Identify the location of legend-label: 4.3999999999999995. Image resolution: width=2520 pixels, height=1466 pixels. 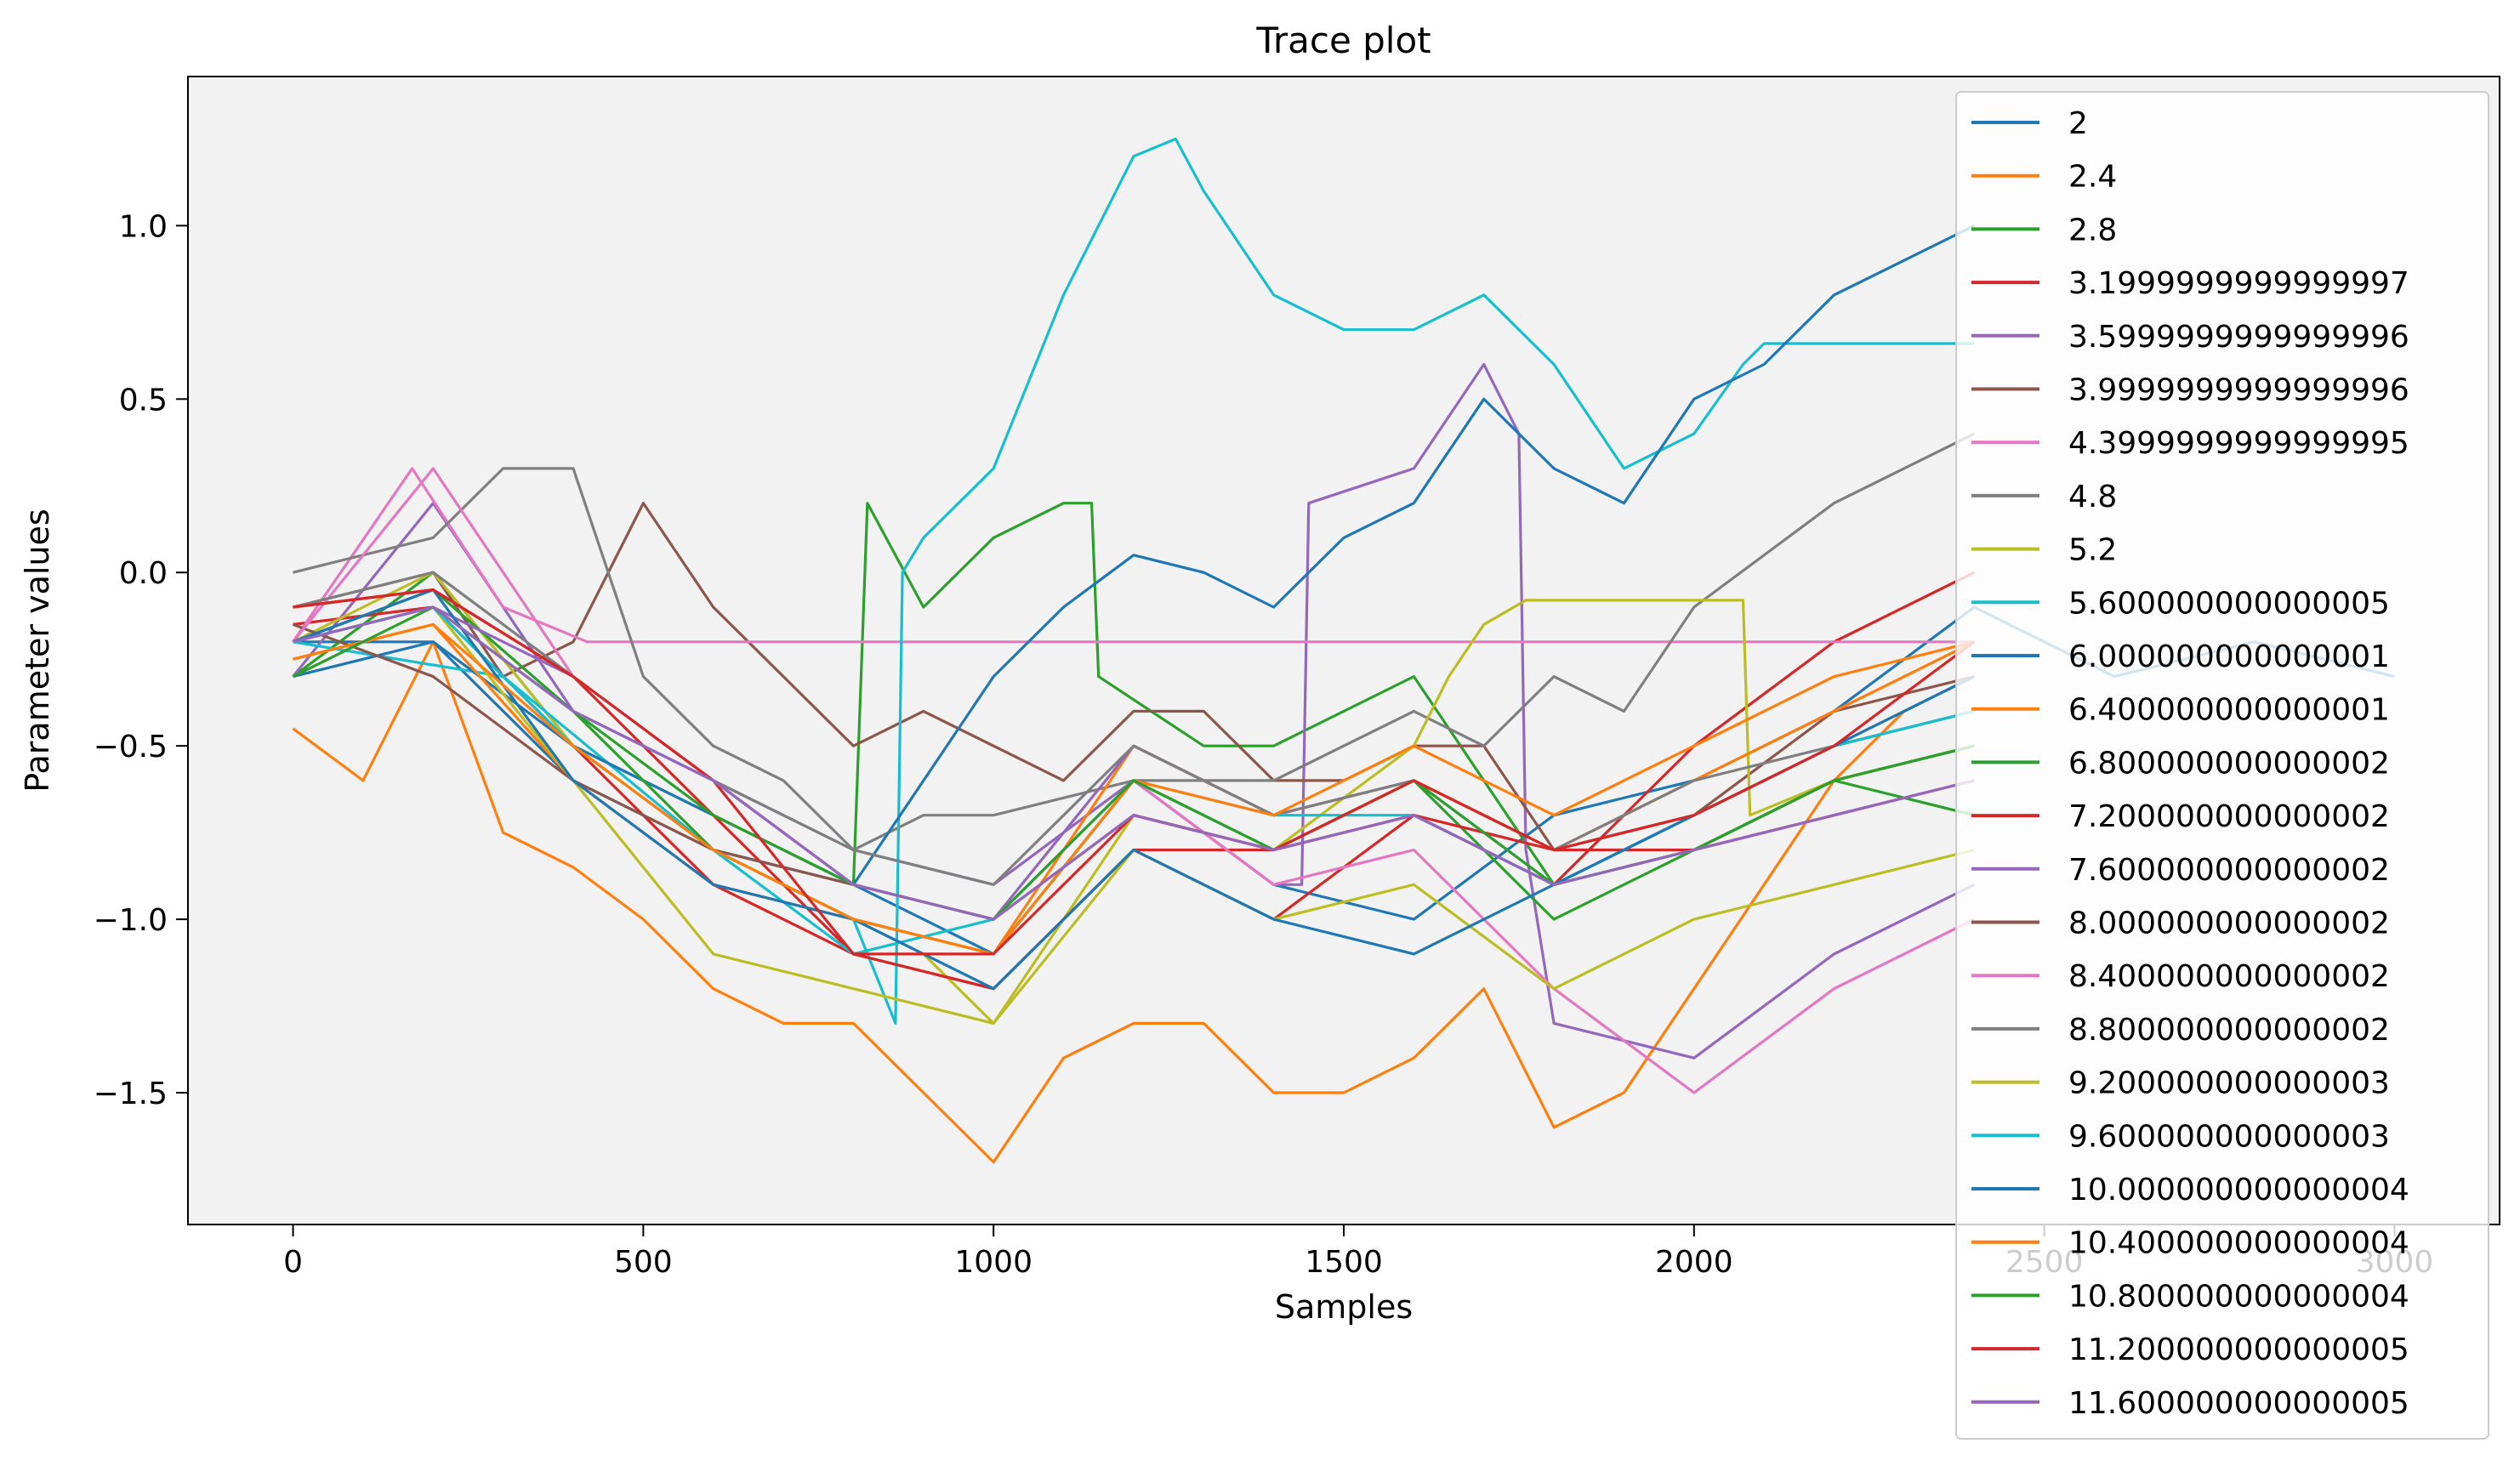
(2238, 444).